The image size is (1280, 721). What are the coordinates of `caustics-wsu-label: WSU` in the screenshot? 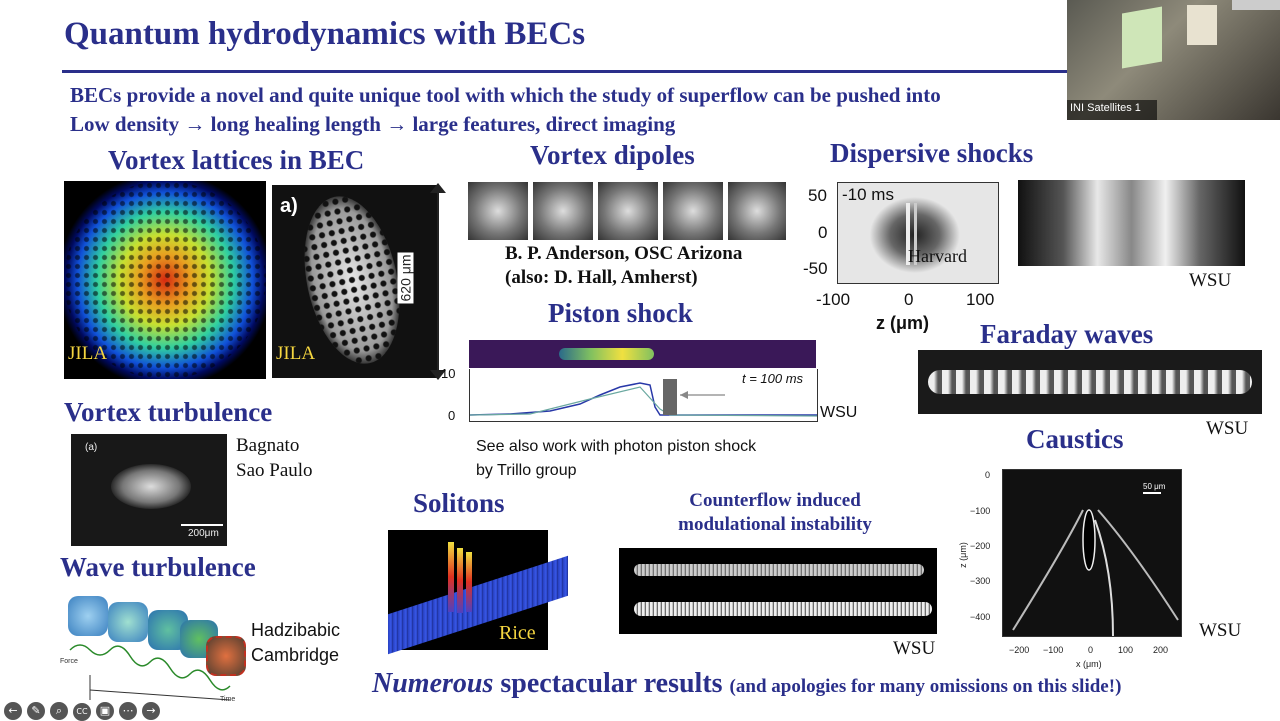 It's located at (1220, 630).